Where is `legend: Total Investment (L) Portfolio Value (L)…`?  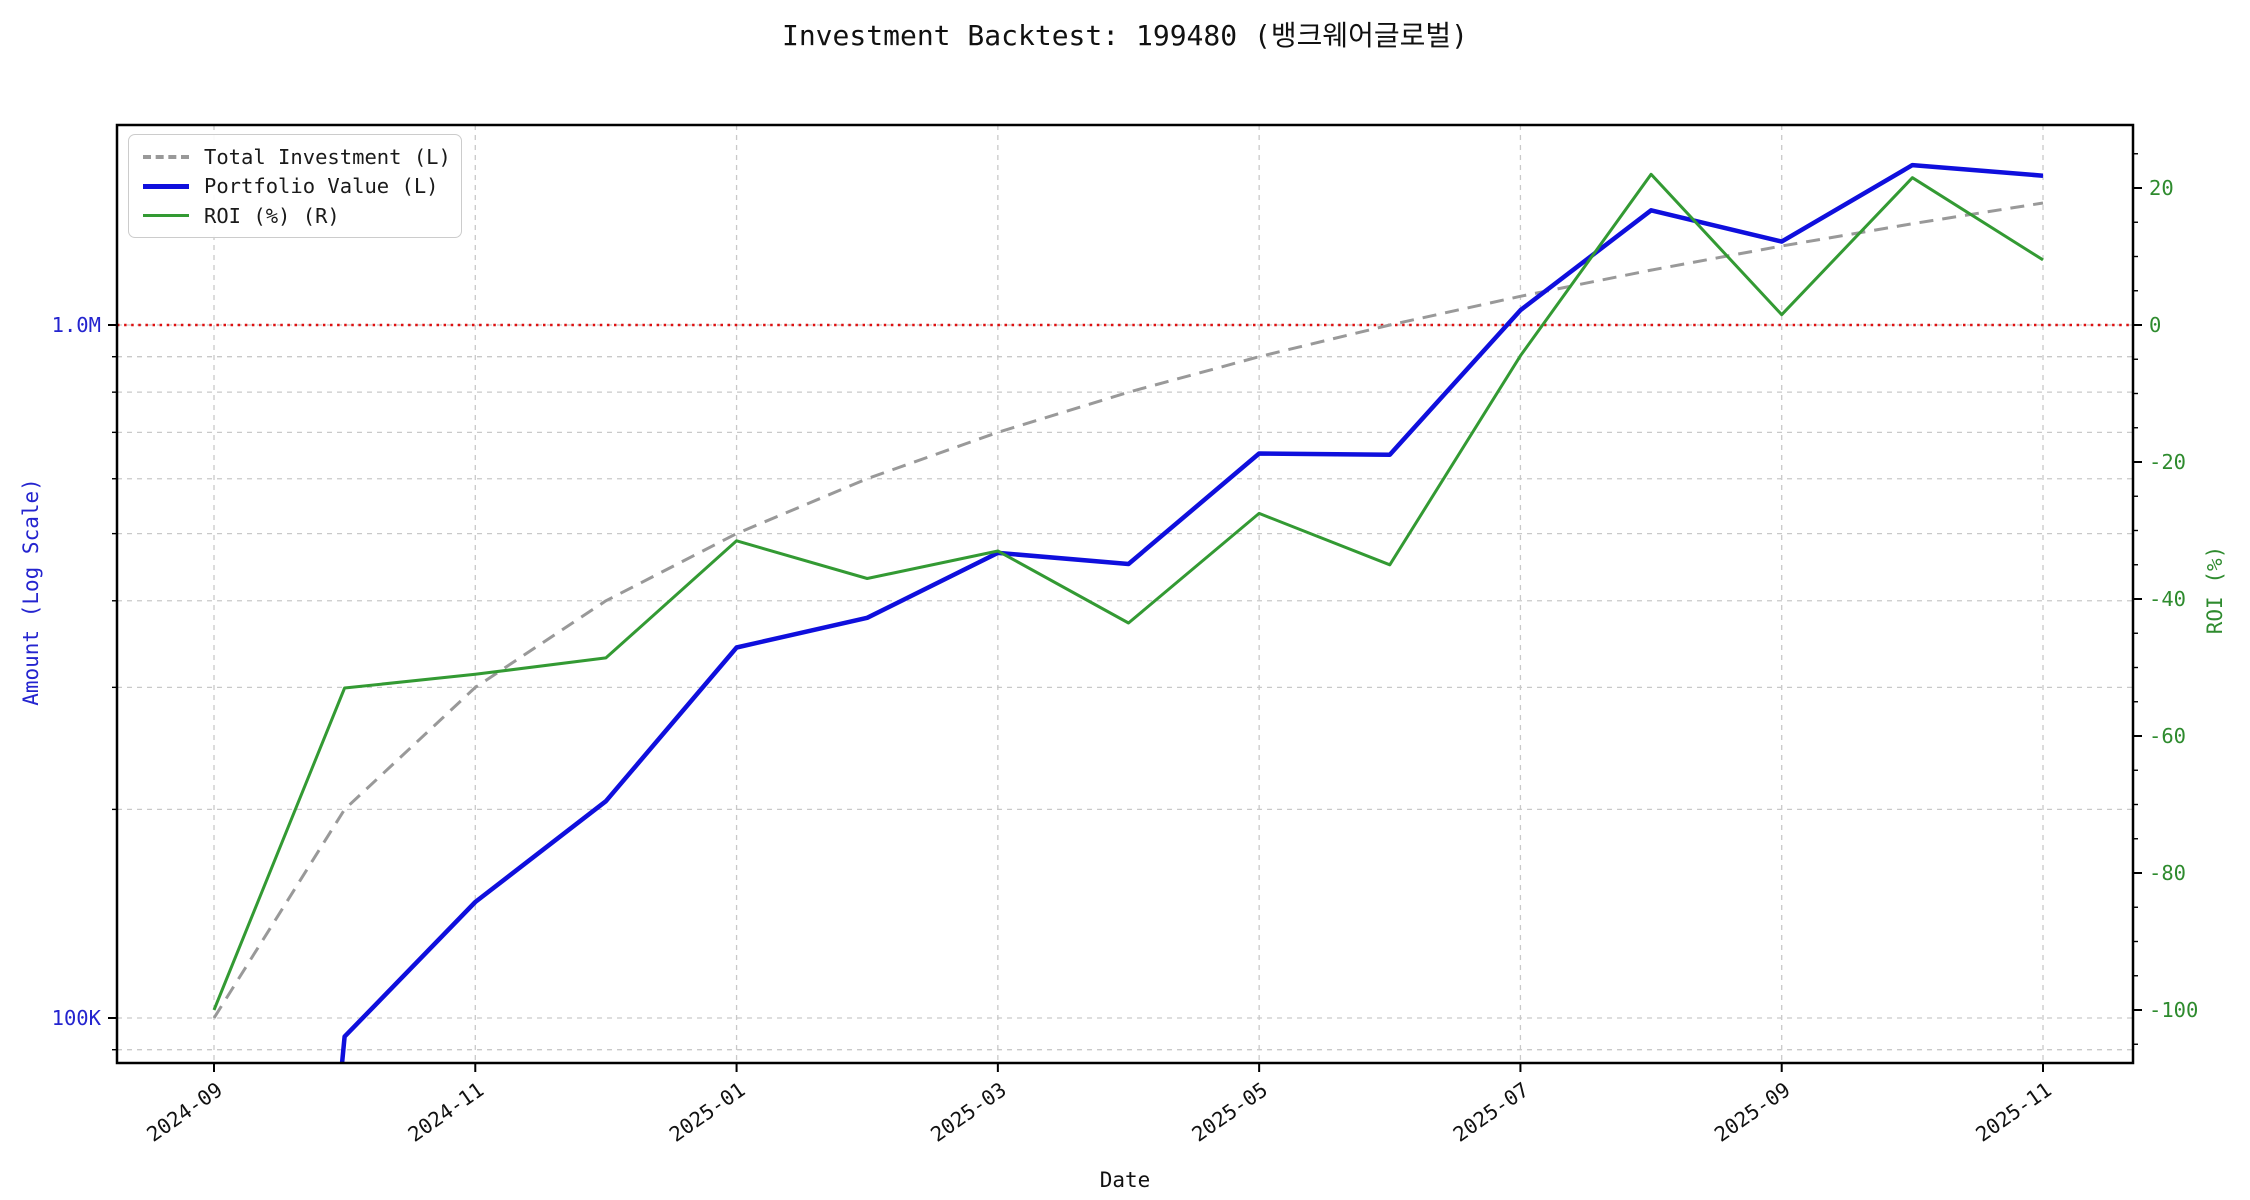 legend: Total Investment (L) Portfolio Value (L)… is located at coordinates (295, 186).